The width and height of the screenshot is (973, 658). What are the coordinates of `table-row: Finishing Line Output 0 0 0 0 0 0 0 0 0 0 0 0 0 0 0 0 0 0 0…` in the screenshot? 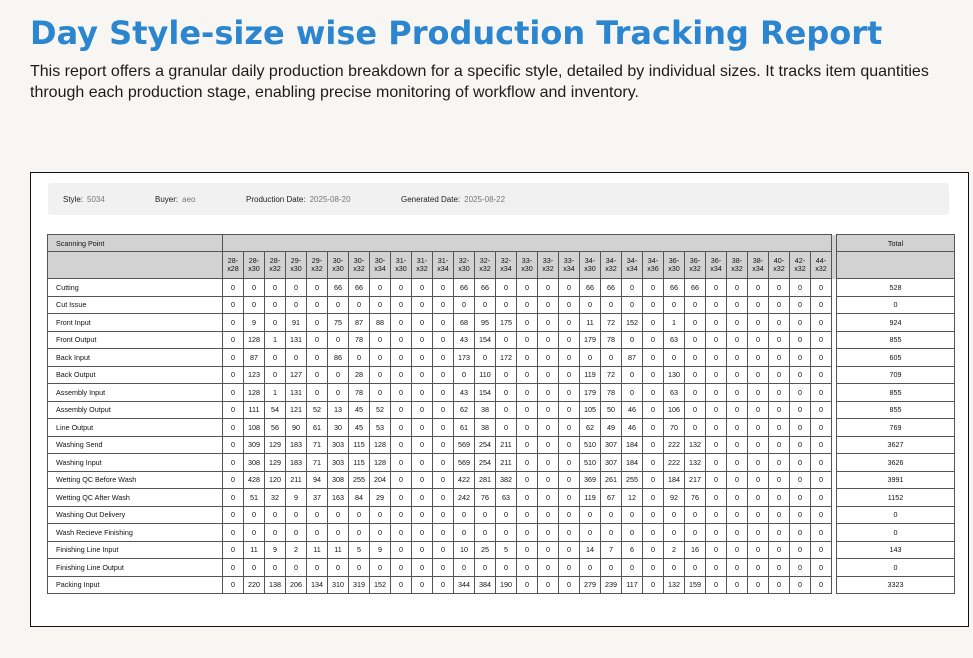 It's located at (501, 567).